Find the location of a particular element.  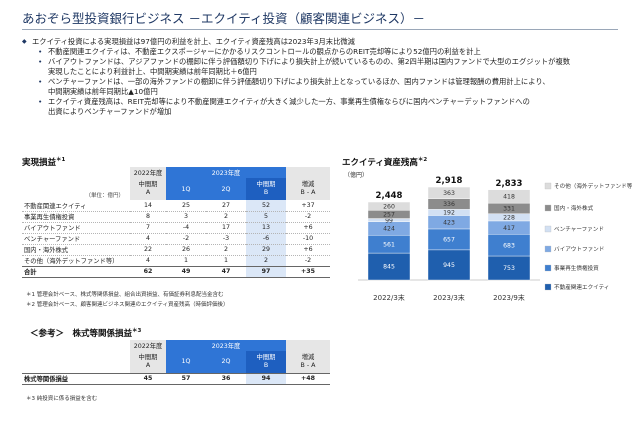

ref-header-diff-formula: B - A is located at coordinates (308, 365).